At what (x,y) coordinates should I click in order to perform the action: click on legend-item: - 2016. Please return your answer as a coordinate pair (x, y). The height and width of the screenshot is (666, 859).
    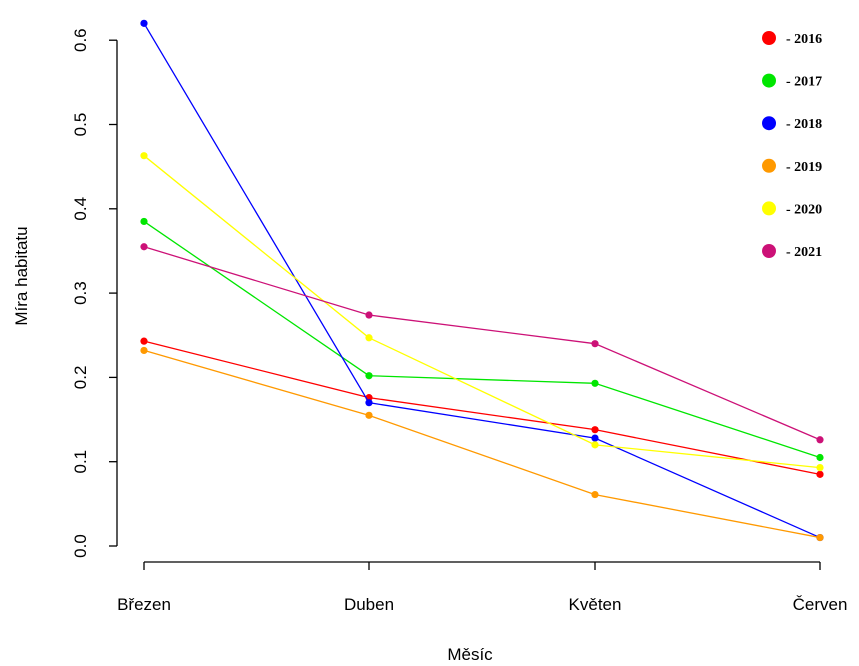
    Looking at the image, I should click on (792, 39).